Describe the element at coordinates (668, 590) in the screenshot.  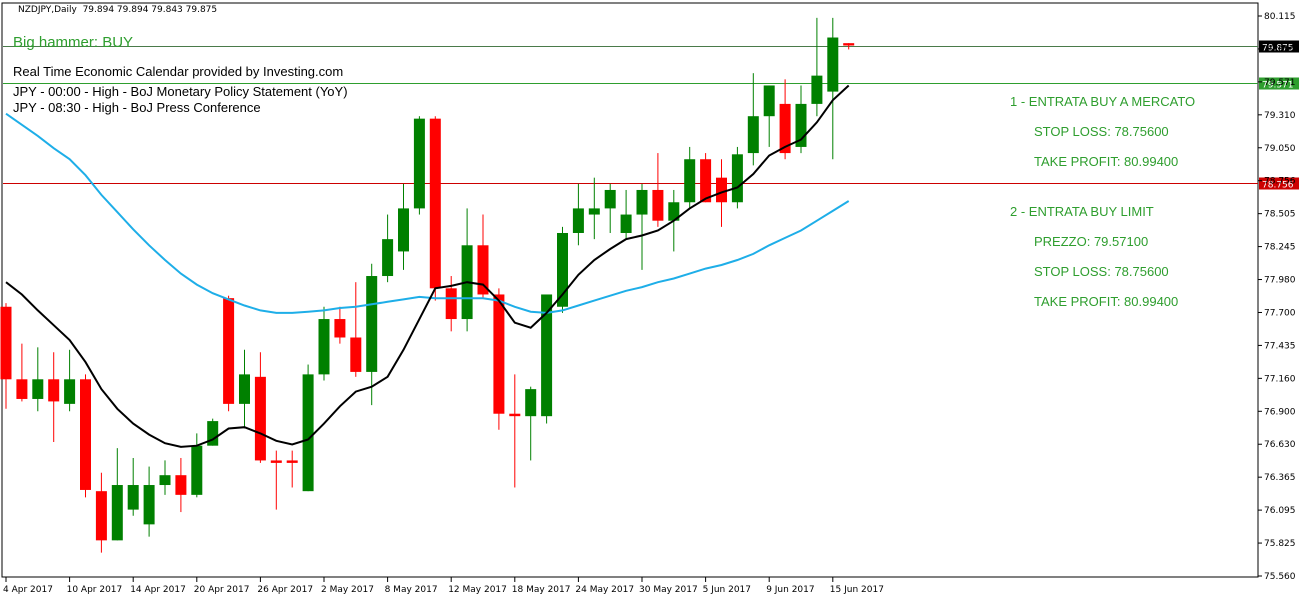
I see `time-tick-label: 30 May 2017` at that location.